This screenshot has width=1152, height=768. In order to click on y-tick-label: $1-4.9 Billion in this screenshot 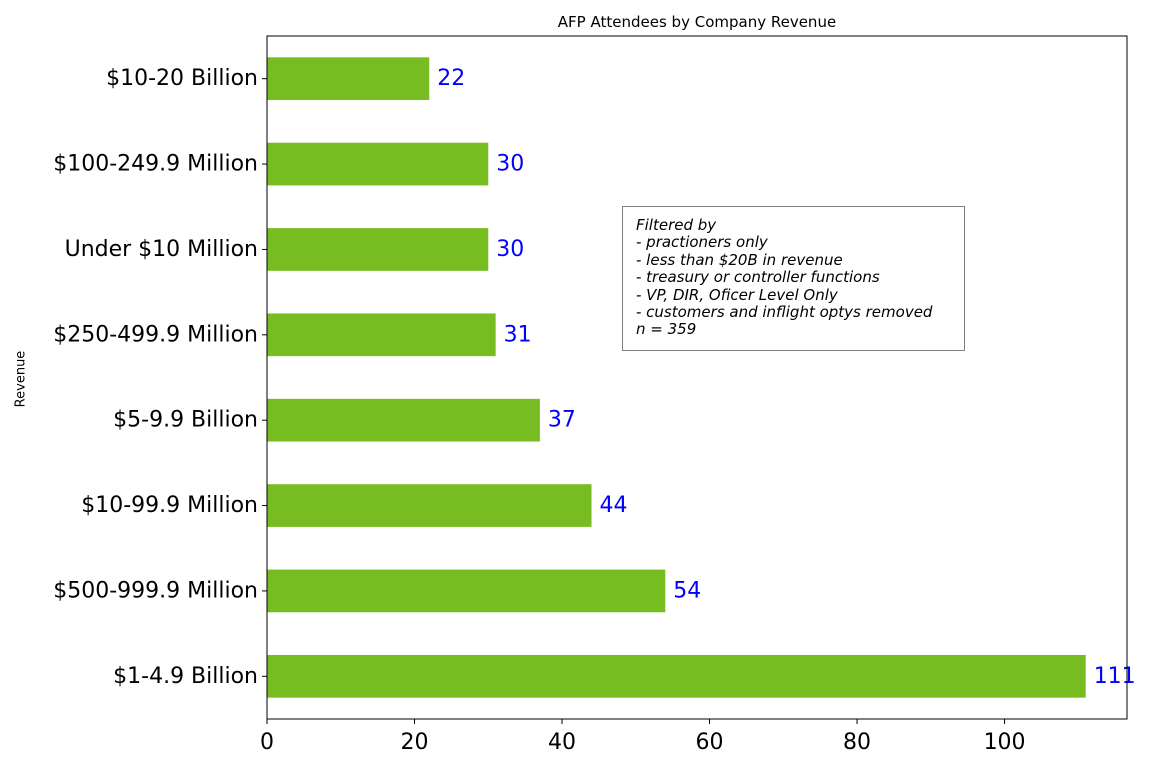, I will do `click(185, 676)`.